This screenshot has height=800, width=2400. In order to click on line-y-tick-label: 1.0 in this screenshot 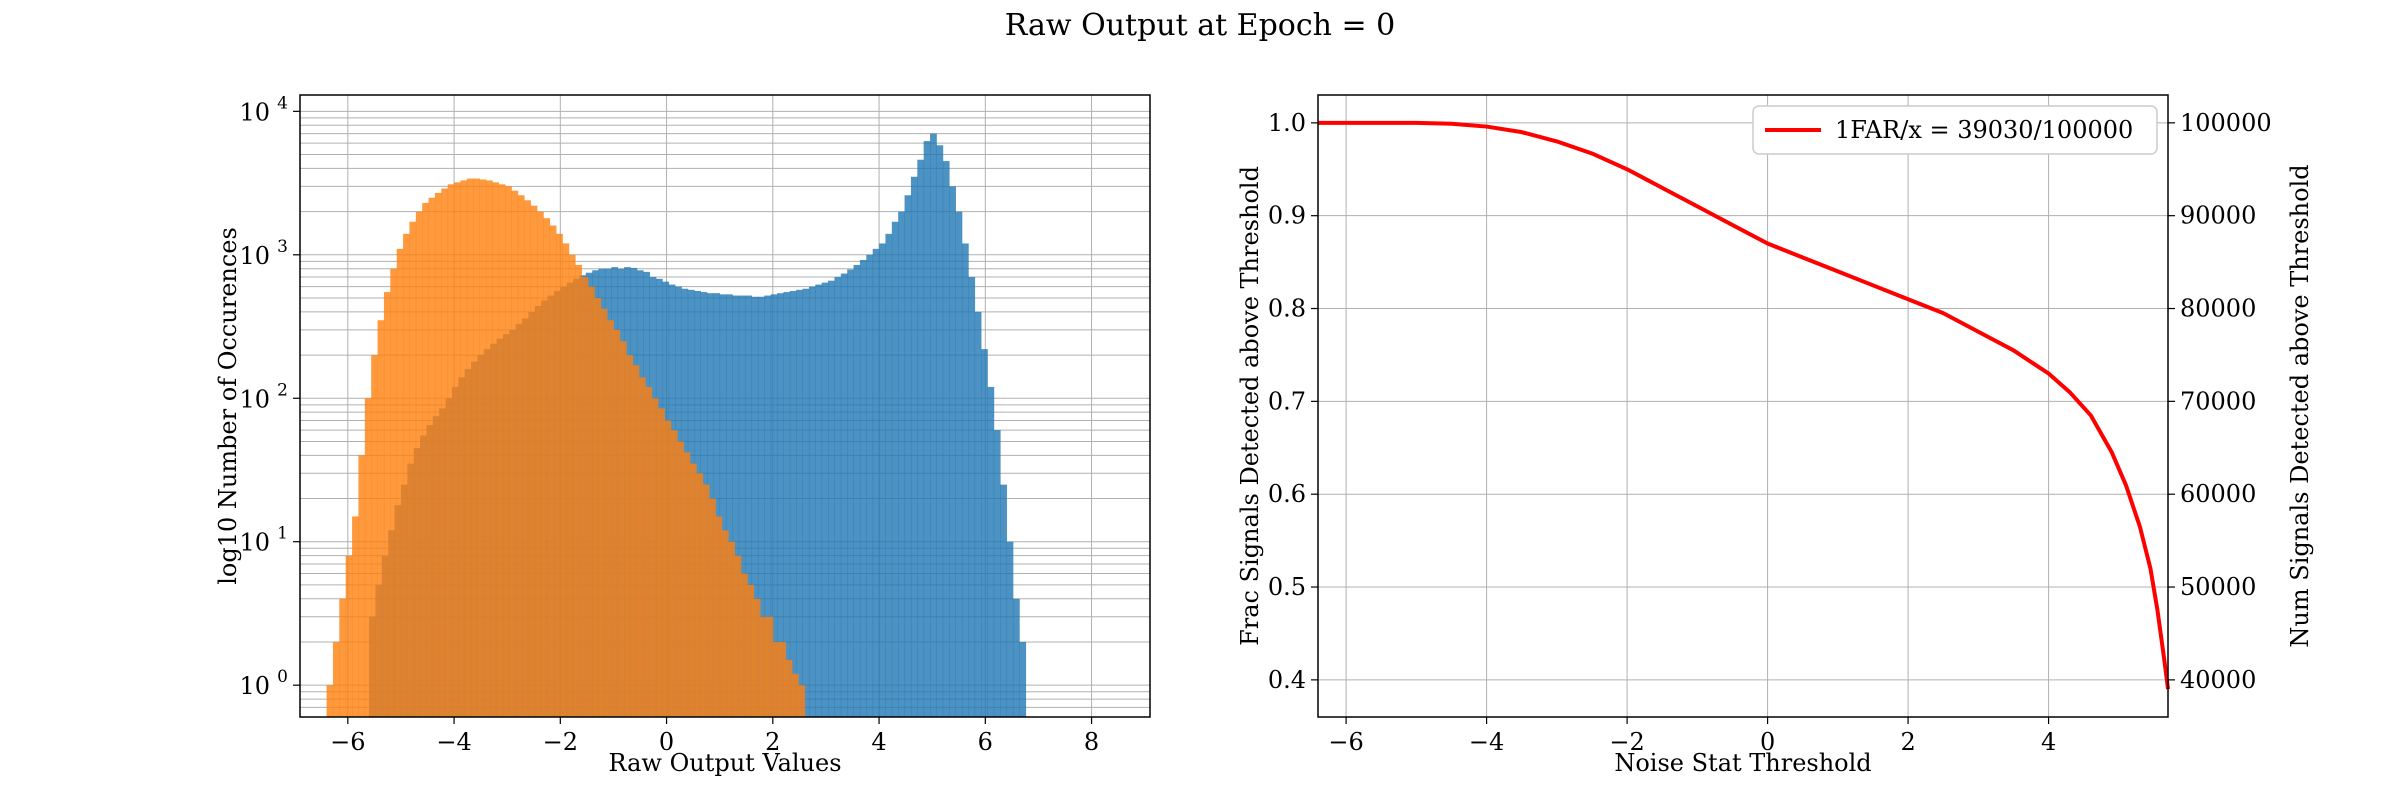, I will do `click(1287, 123)`.